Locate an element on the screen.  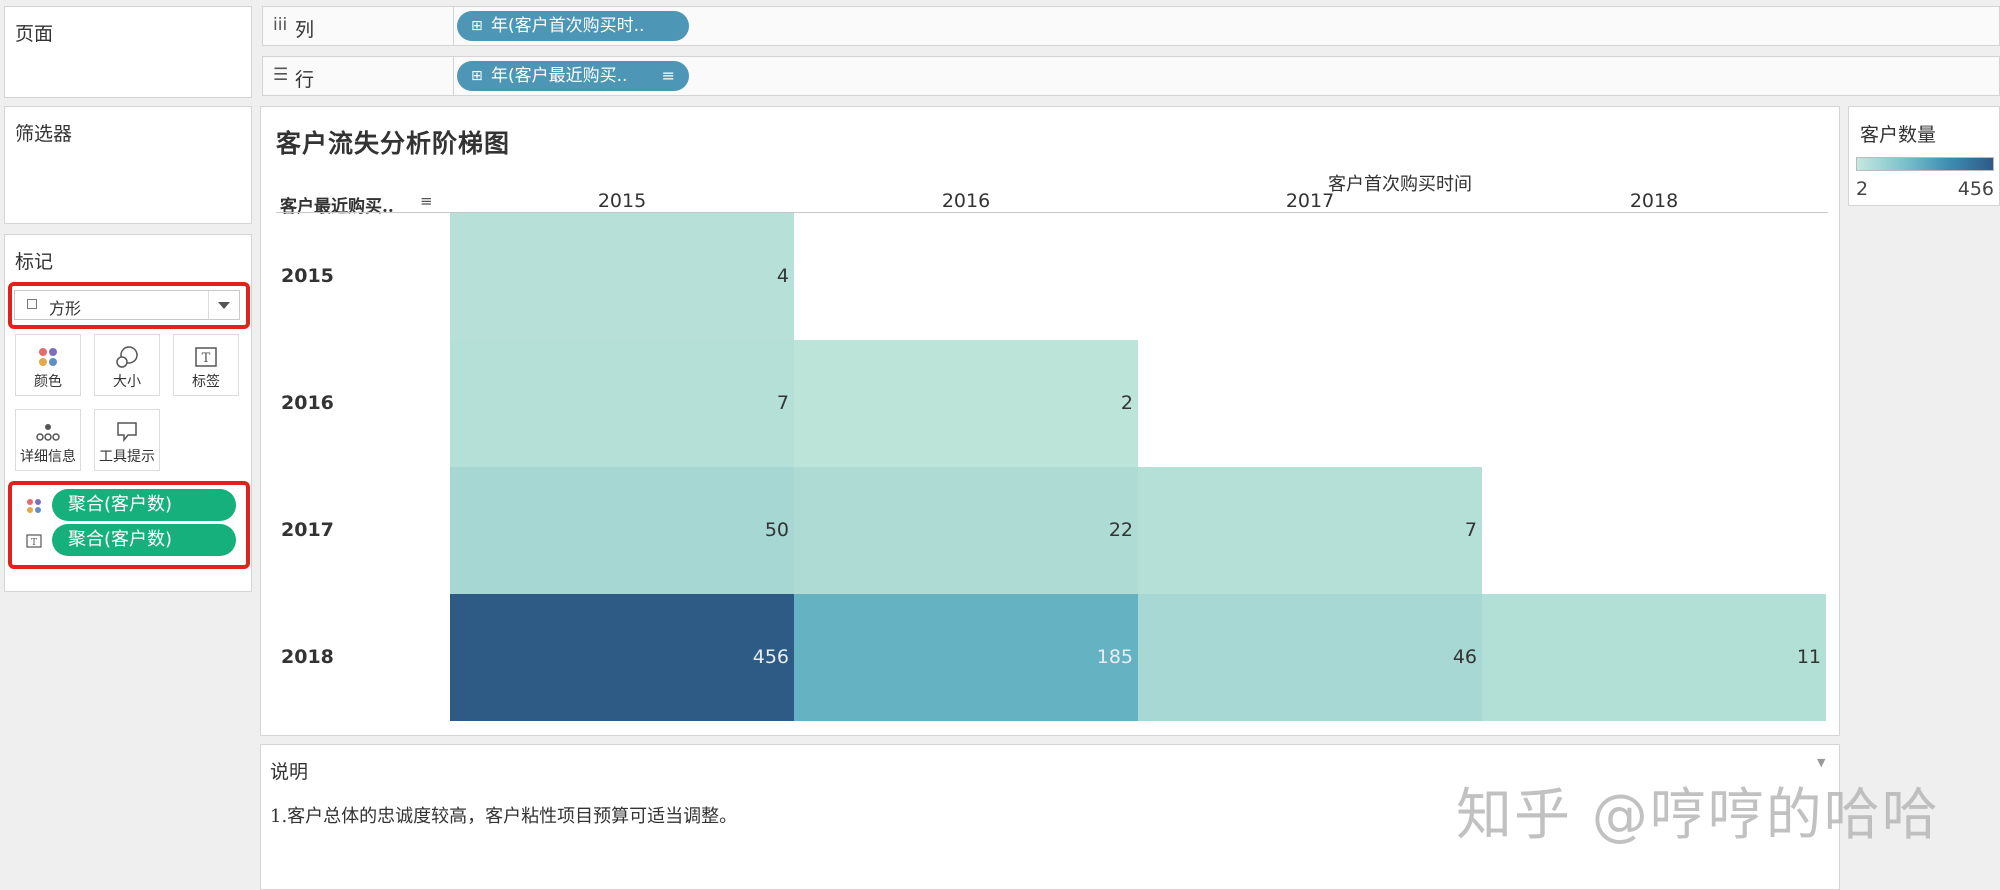
rows-icon: ☰ is located at coordinates (281, 75).